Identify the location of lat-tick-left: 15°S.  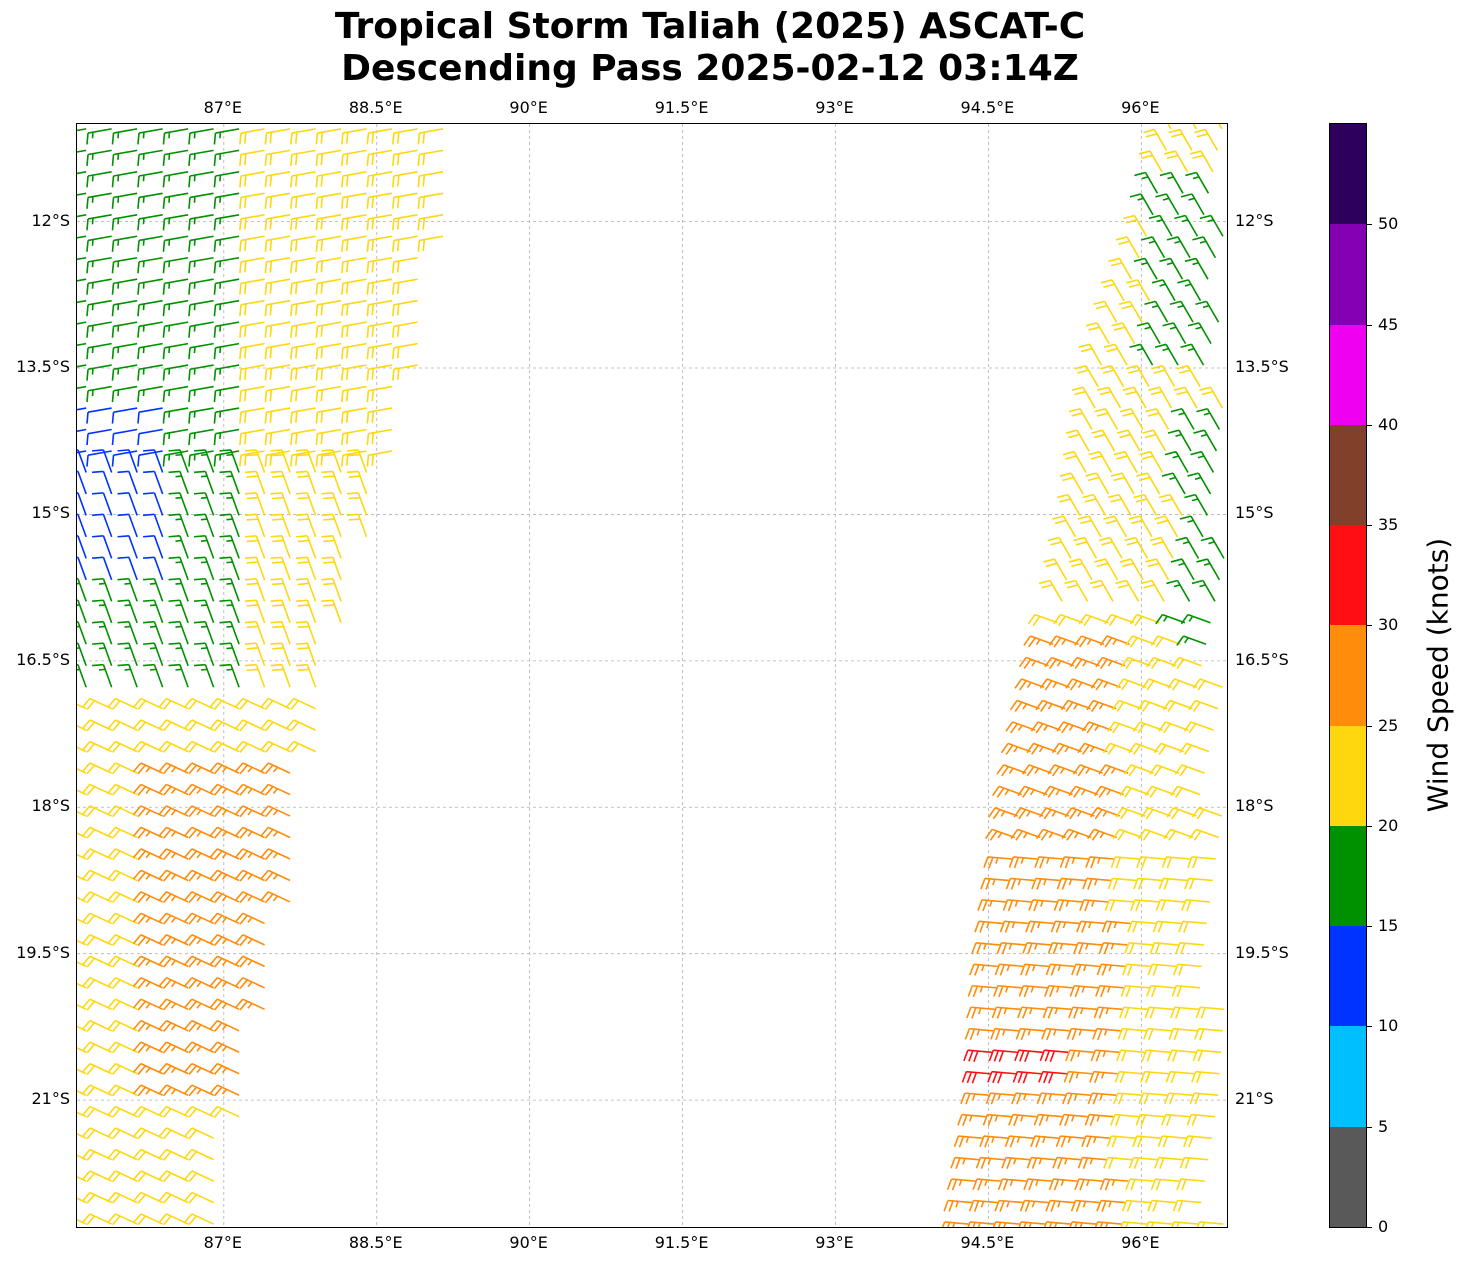
(50, 513).